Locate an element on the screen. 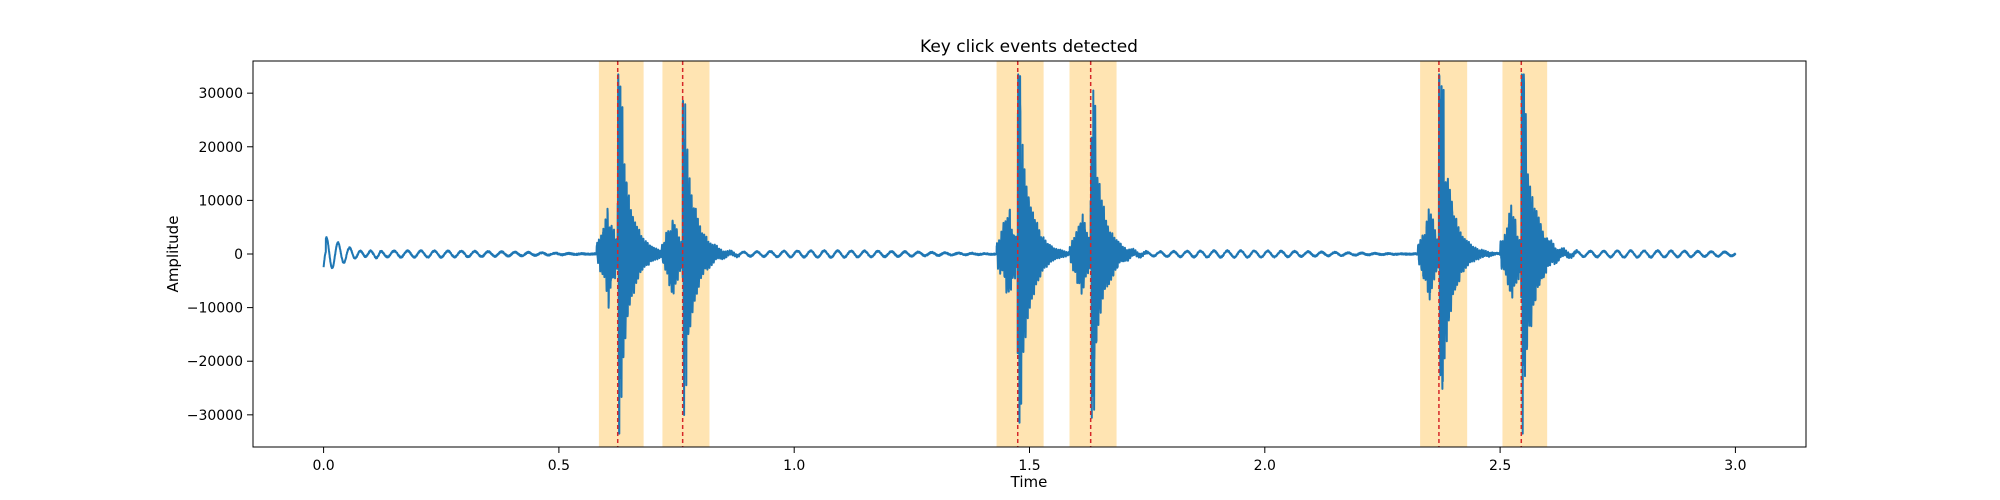  y-tick-label: 20000 is located at coordinates (220, 148).